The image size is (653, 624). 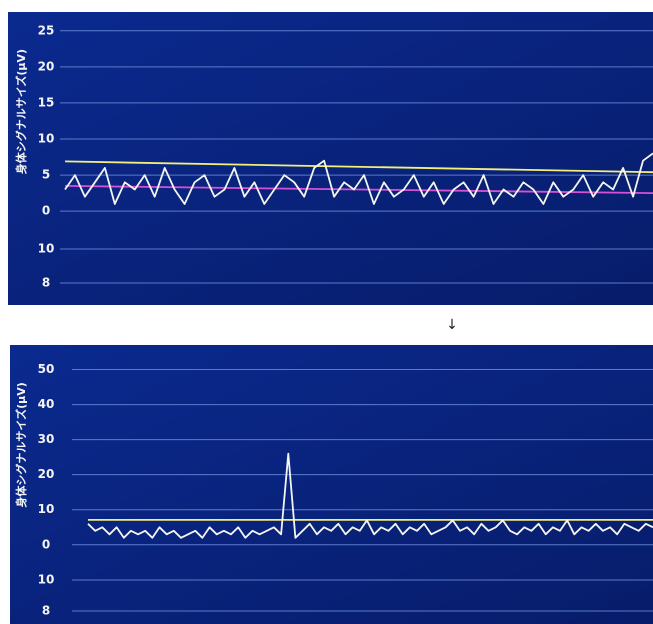 I want to click on y-tick-label: 40, so click(x=46, y=404).